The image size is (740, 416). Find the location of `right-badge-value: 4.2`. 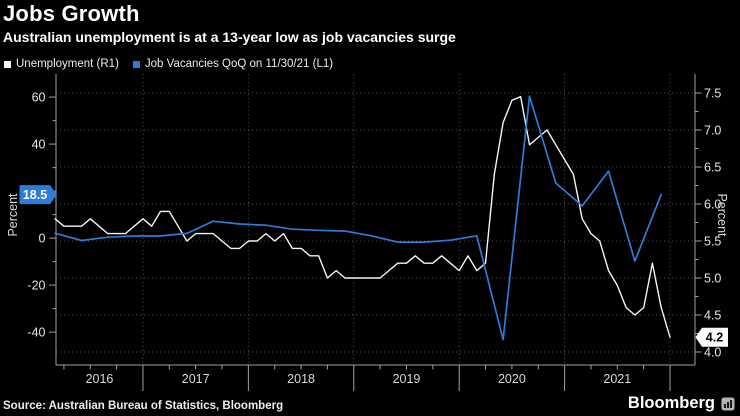

right-badge-value: 4.2 is located at coordinates (714, 338).